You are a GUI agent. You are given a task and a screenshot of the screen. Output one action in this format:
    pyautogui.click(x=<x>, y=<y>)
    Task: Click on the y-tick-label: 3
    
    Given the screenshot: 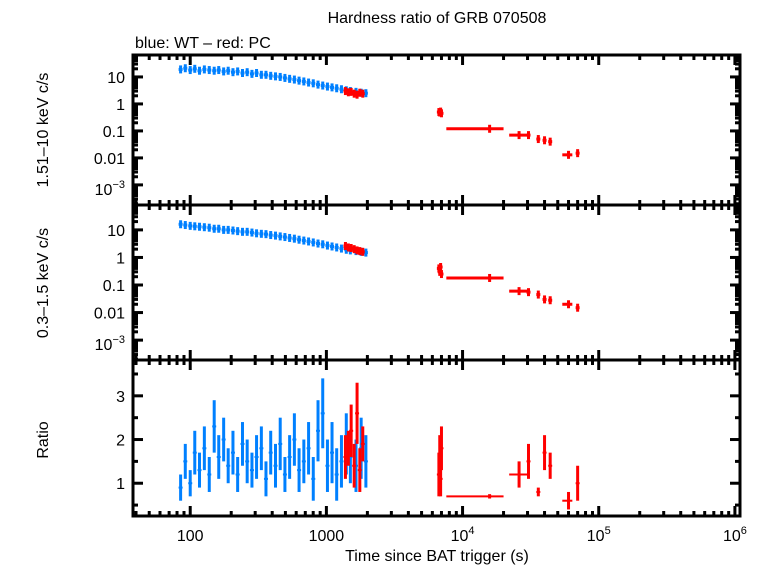 What is the action you would take?
    pyautogui.click(x=120, y=397)
    